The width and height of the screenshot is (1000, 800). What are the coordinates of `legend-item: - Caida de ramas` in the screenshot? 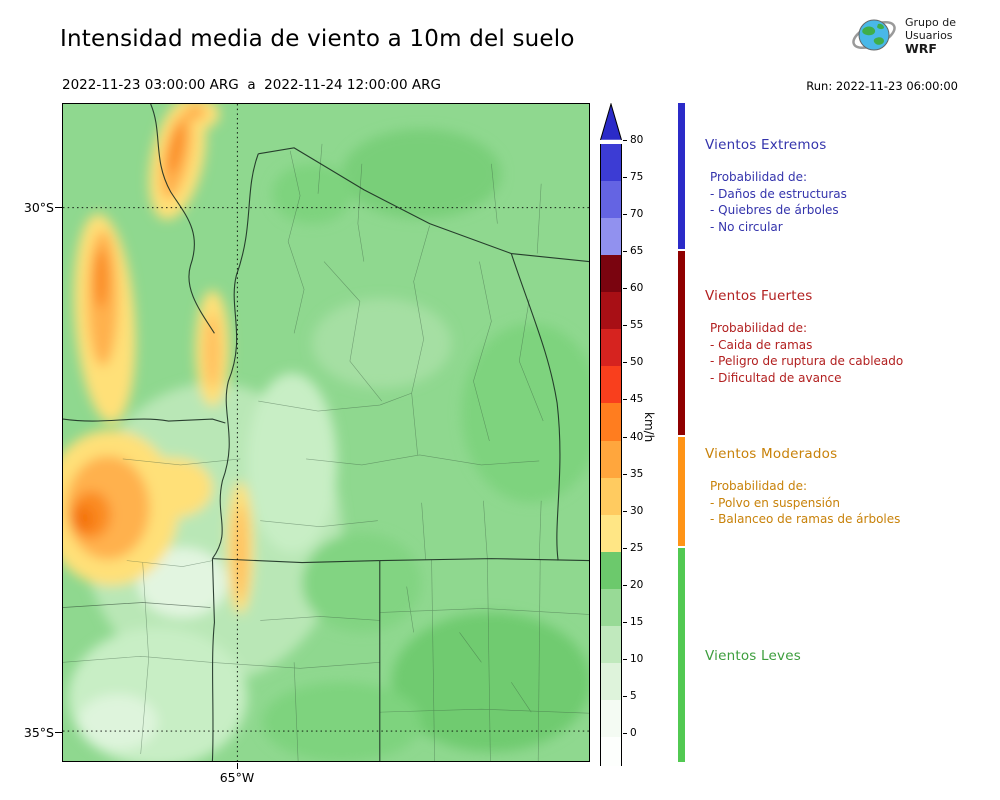 It's located at (761, 344).